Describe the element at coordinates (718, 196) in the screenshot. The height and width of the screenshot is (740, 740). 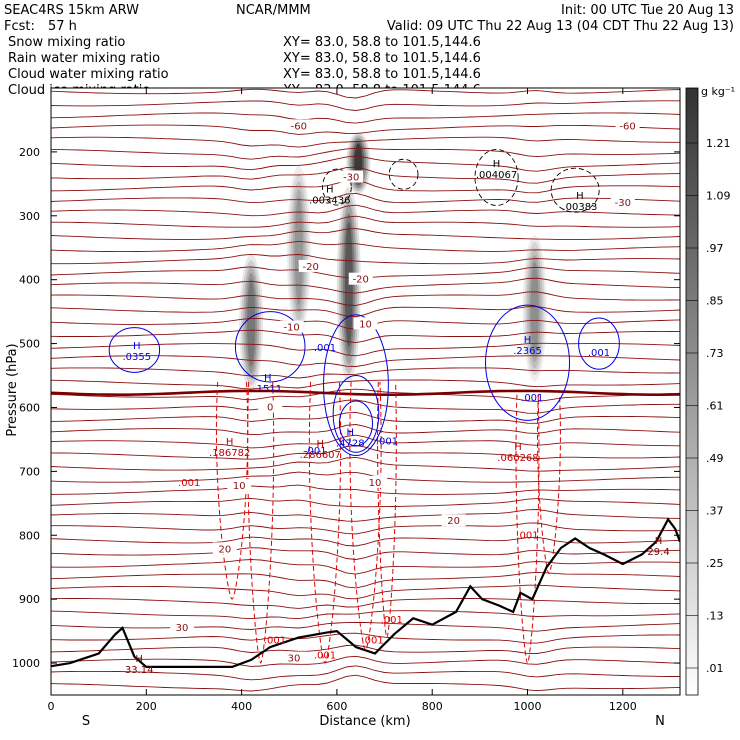
I see `colorbar-level: 1.09` at that location.